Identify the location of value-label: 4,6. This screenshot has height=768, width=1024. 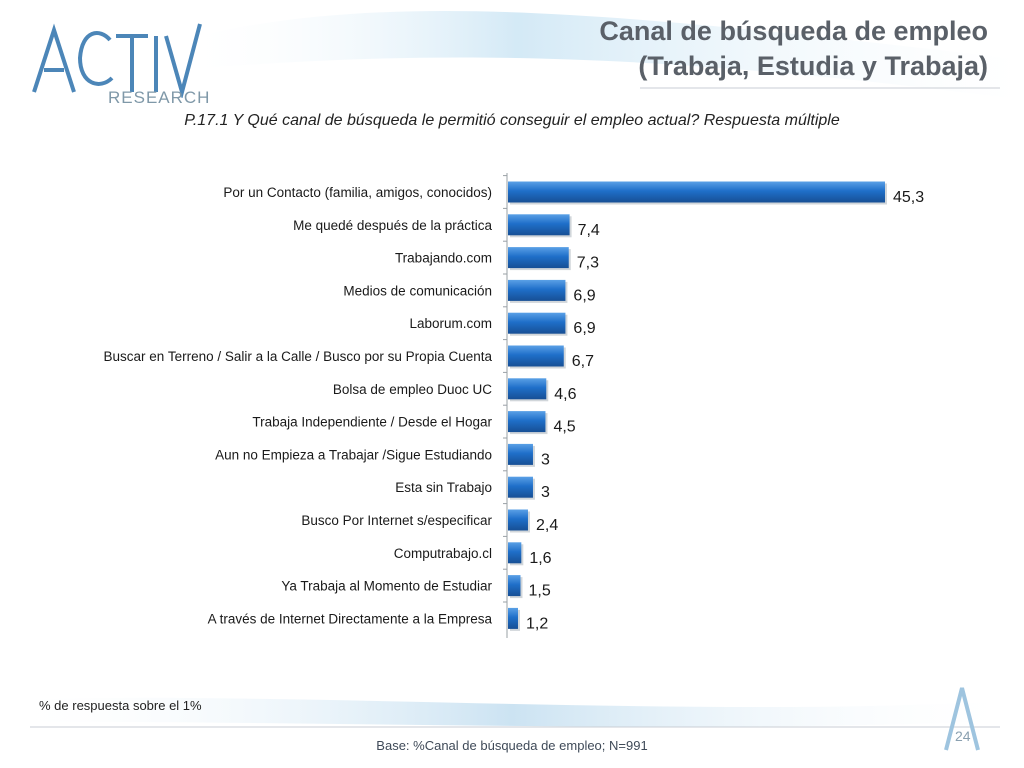
(565, 394).